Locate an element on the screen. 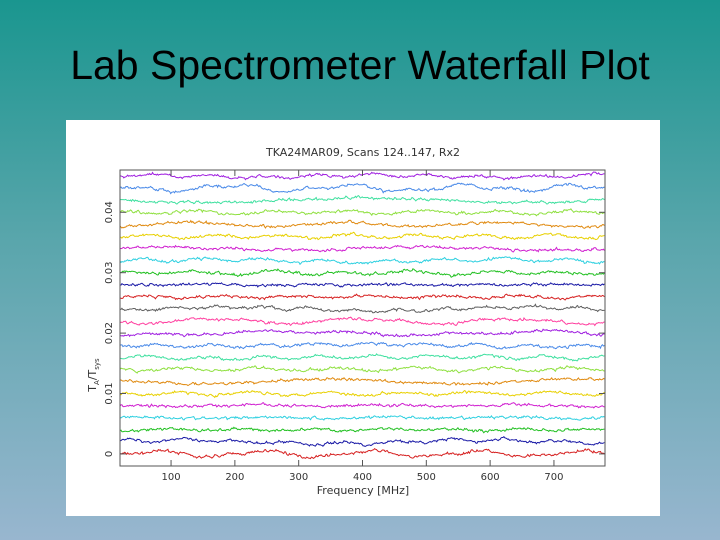 This screenshot has height=540, width=720. y-axis-label: TA/Tsys is located at coordinates (93, 375).